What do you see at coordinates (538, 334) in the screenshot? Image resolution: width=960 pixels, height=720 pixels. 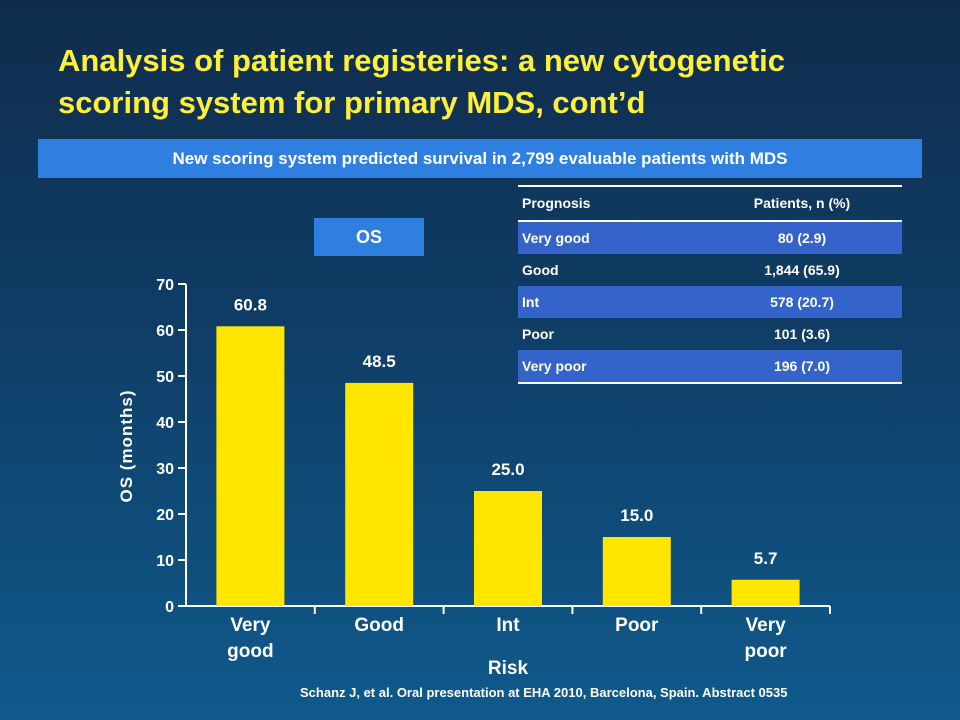 I see `table-cell-prognosis: Poor` at bounding box center [538, 334].